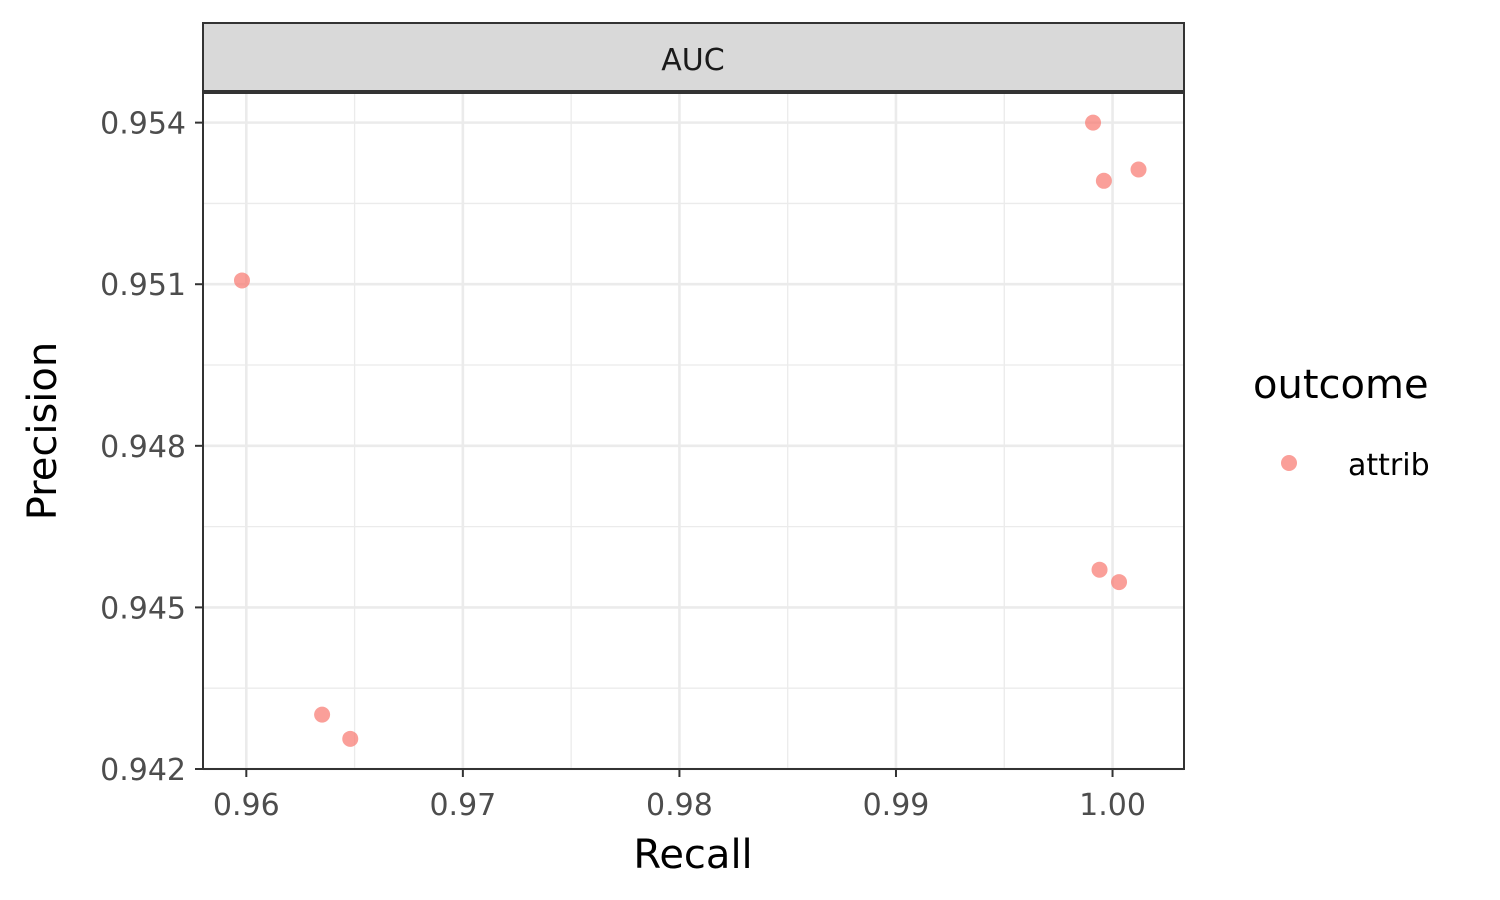 Image resolution: width=1500 pixels, height=900 pixels. Describe the element at coordinates (143, 447) in the screenshot. I see `y-tick-label: 0.948` at that location.